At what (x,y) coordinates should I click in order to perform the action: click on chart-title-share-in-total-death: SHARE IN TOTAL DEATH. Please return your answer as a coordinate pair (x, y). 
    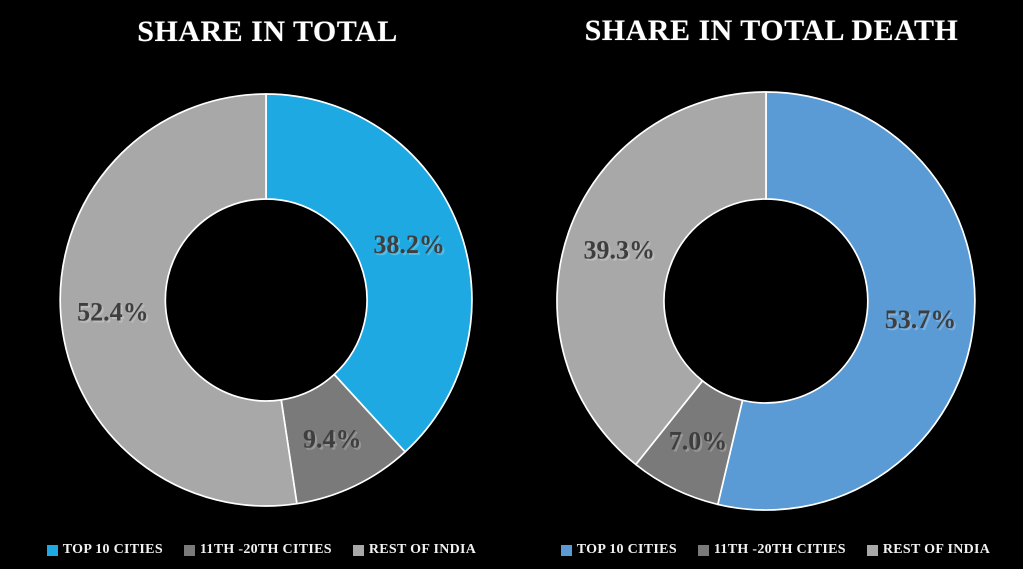
    Looking at the image, I should click on (771, 30).